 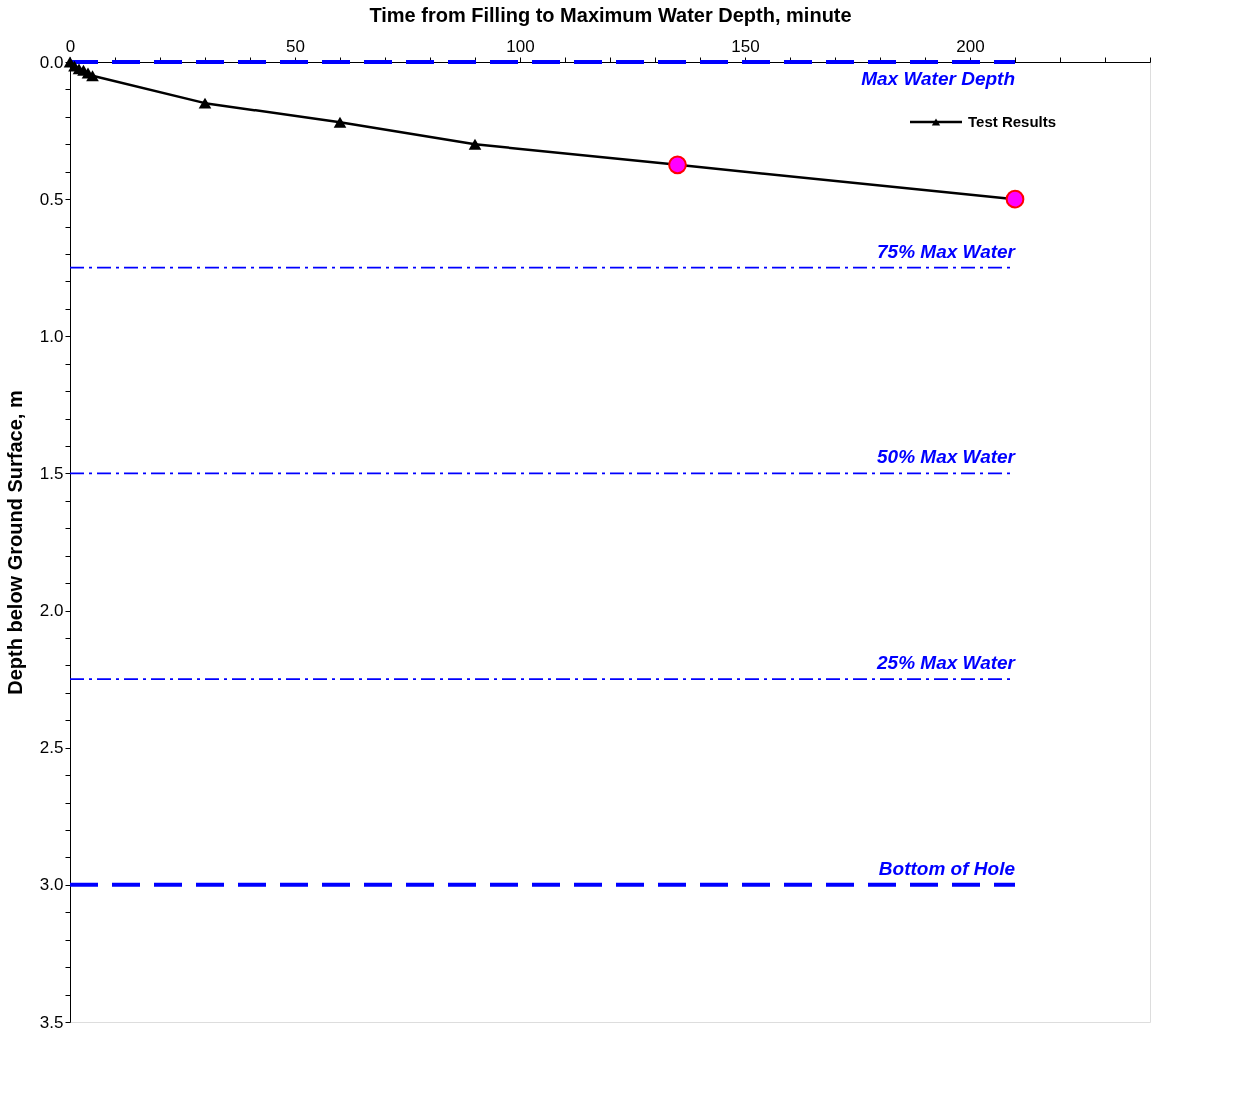 What do you see at coordinates (745, 46) in the screenshot?
I see `x-tick-label: 150` at bounding box center [745, 46].